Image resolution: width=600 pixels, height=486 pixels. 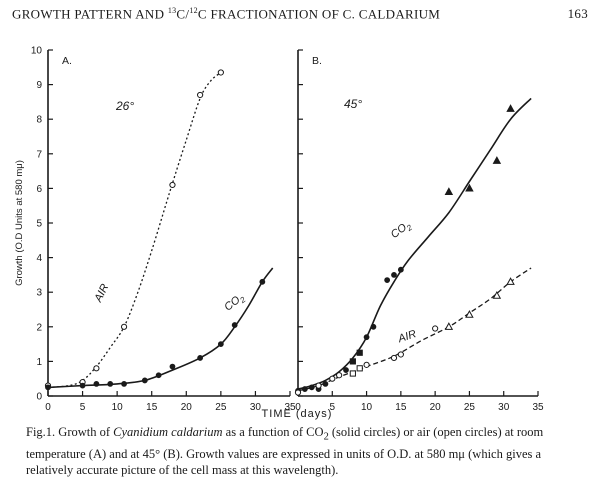 I want to click on caption-label: Fig.1. Growth of, so click(x=70, y=432).